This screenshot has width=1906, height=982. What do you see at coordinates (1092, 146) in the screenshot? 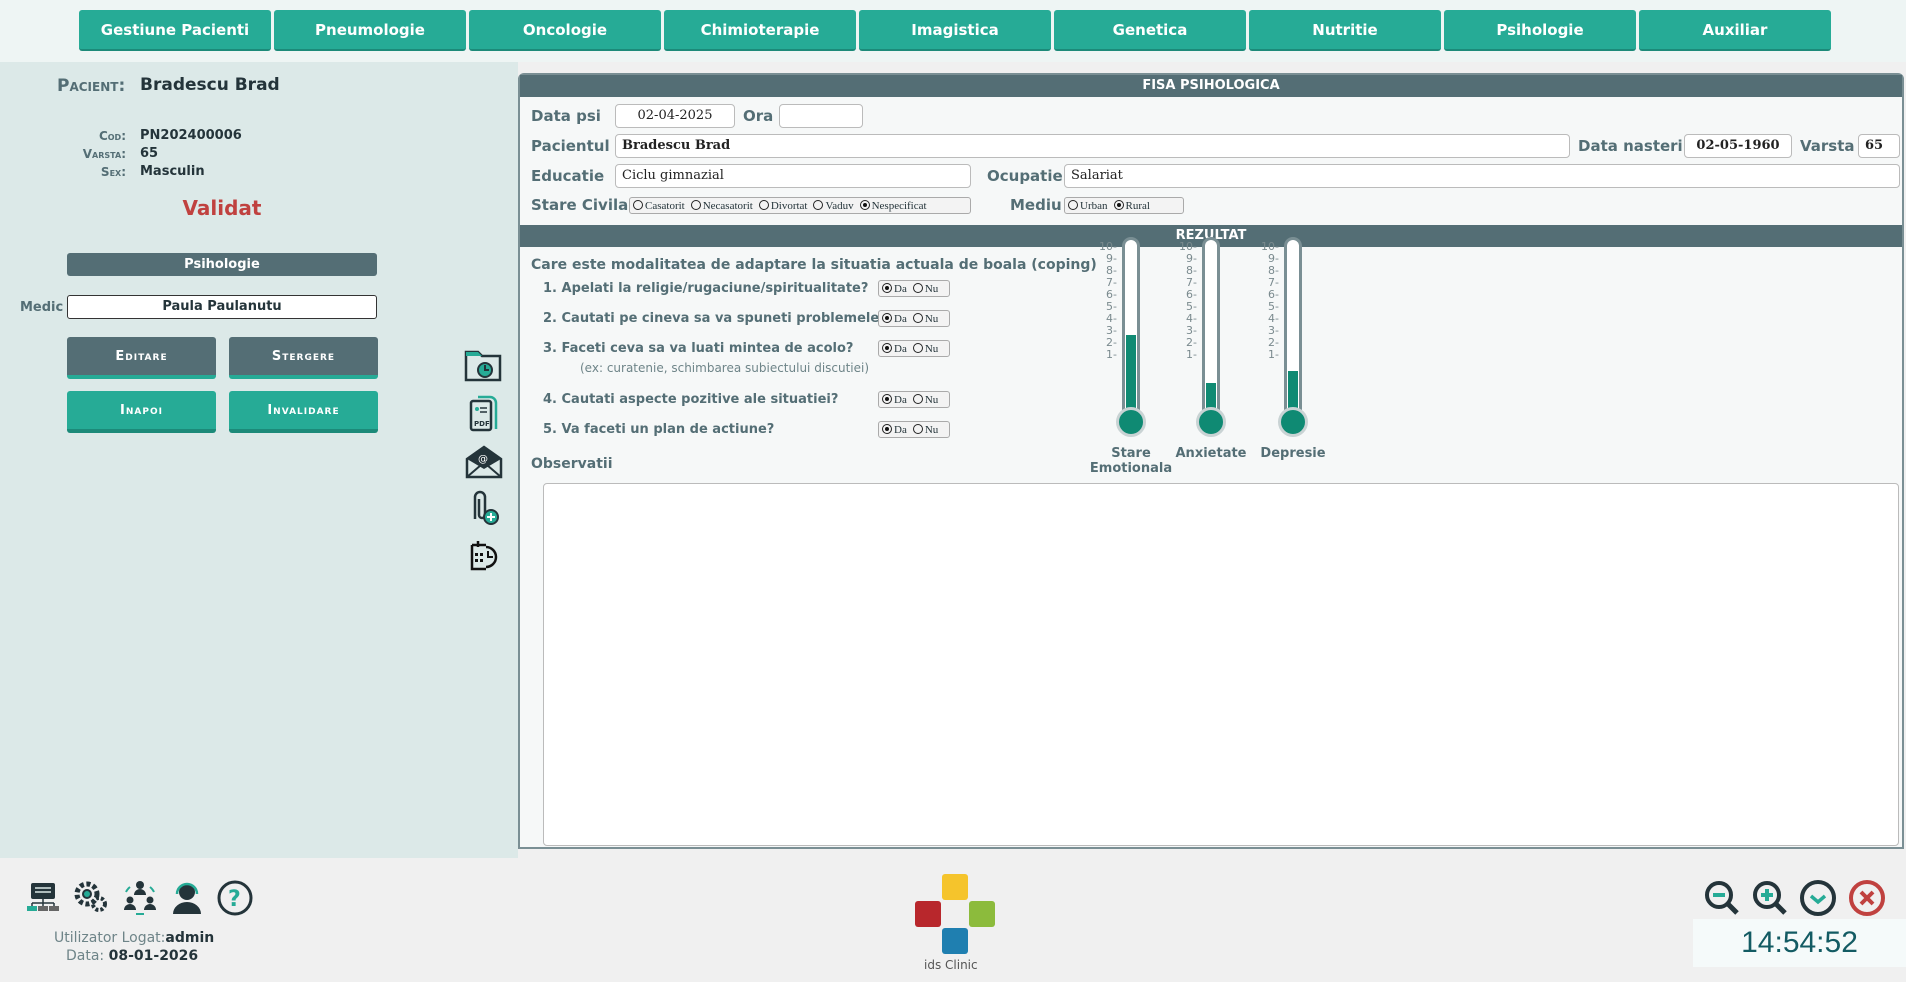
I see `pacient-input: Bradescu Brad` at bounding box center [1092, 146].